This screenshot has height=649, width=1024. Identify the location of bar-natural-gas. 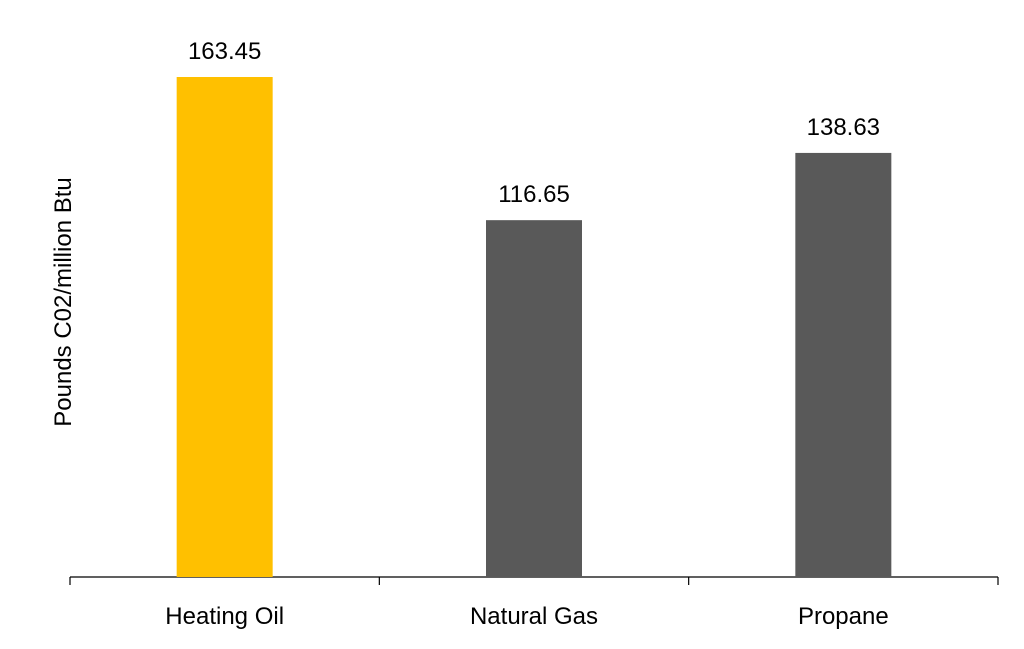
(534, 399).